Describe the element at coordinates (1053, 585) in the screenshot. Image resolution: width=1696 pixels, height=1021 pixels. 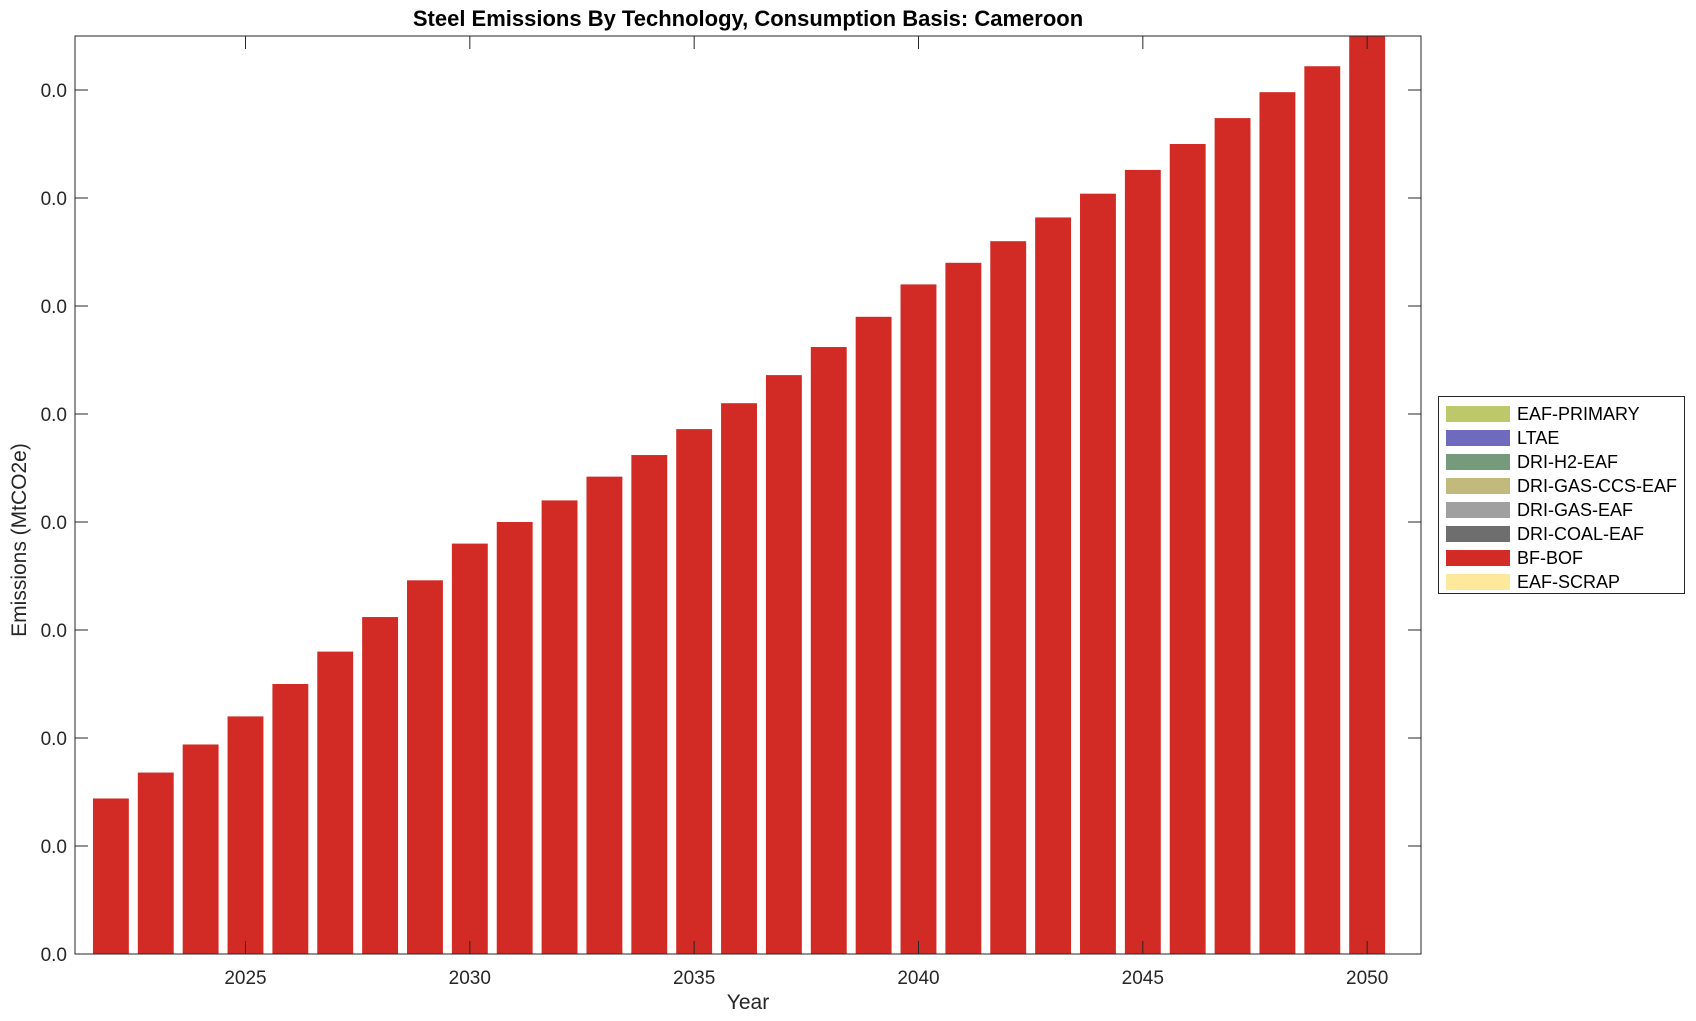
I see `bar-bf-bof-2043` at that location.